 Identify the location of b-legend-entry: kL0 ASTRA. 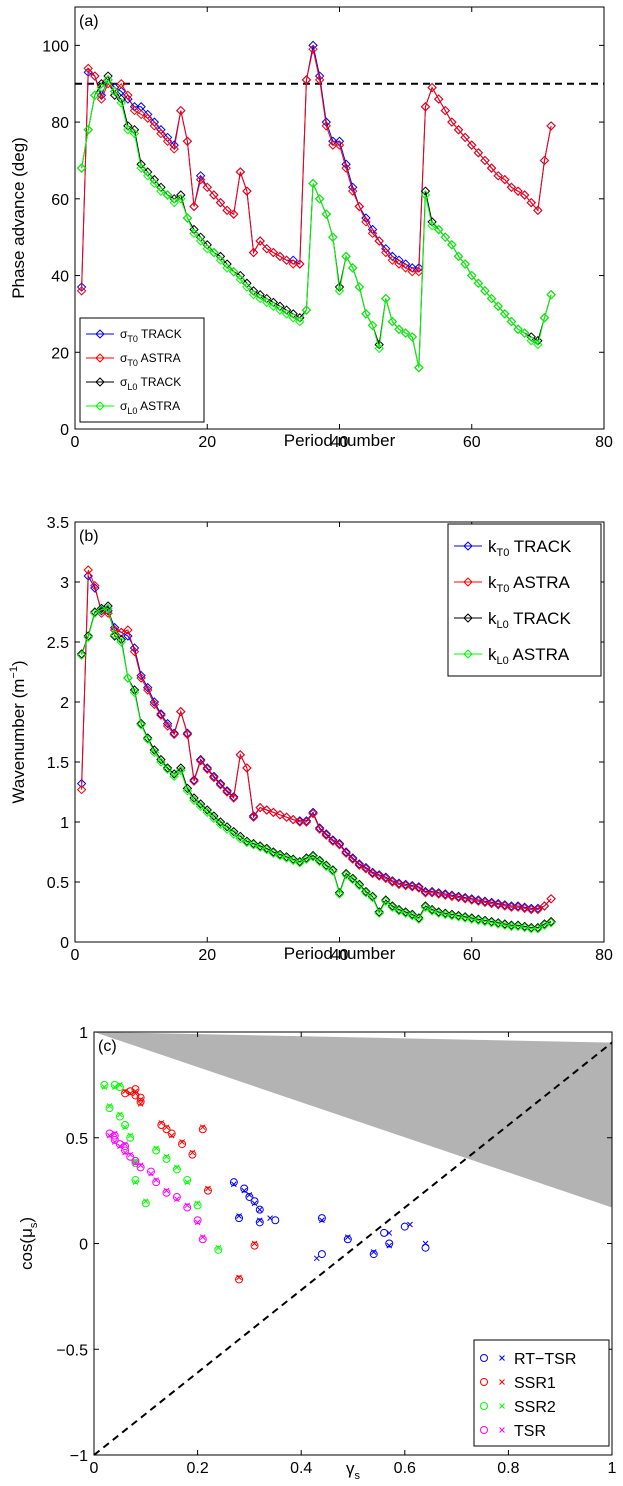
(529, 656).